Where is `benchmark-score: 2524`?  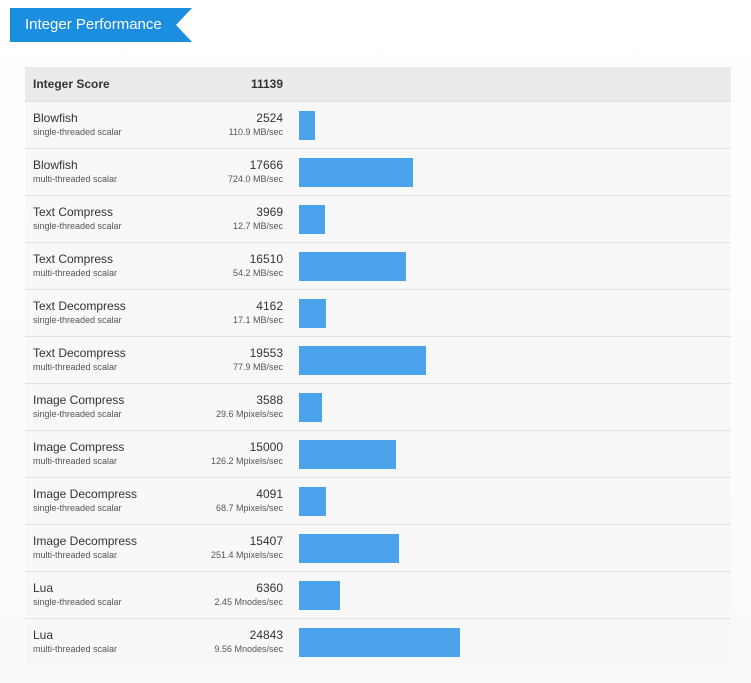
benchmark-score: 2524 is located at coordinates (269, 118).